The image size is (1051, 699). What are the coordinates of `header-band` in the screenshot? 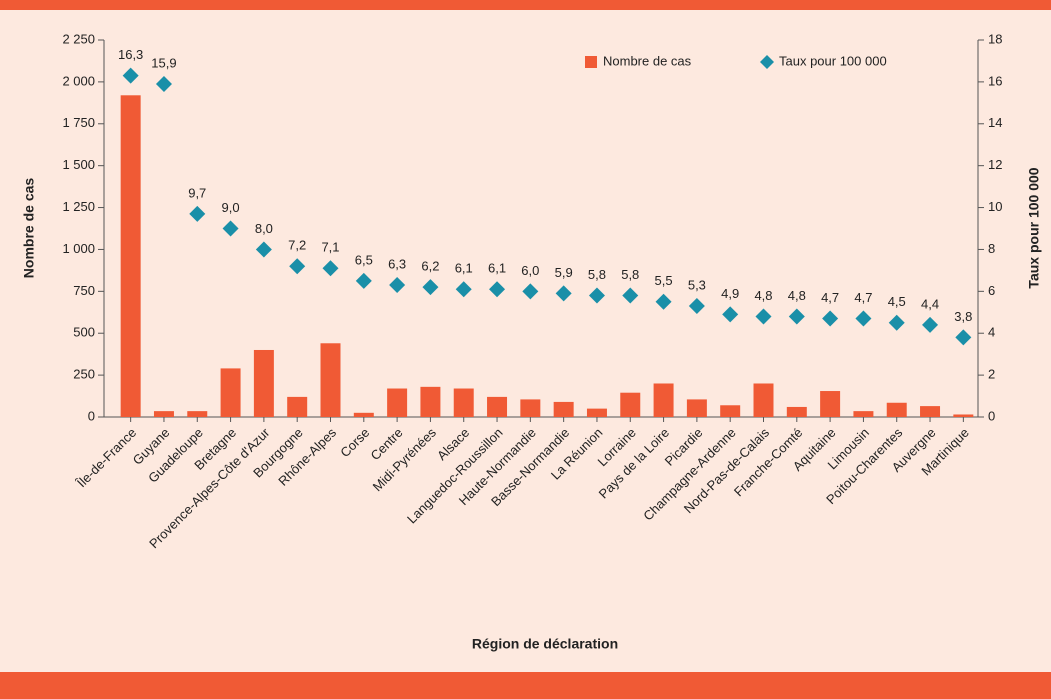 It's located at (525, 5).